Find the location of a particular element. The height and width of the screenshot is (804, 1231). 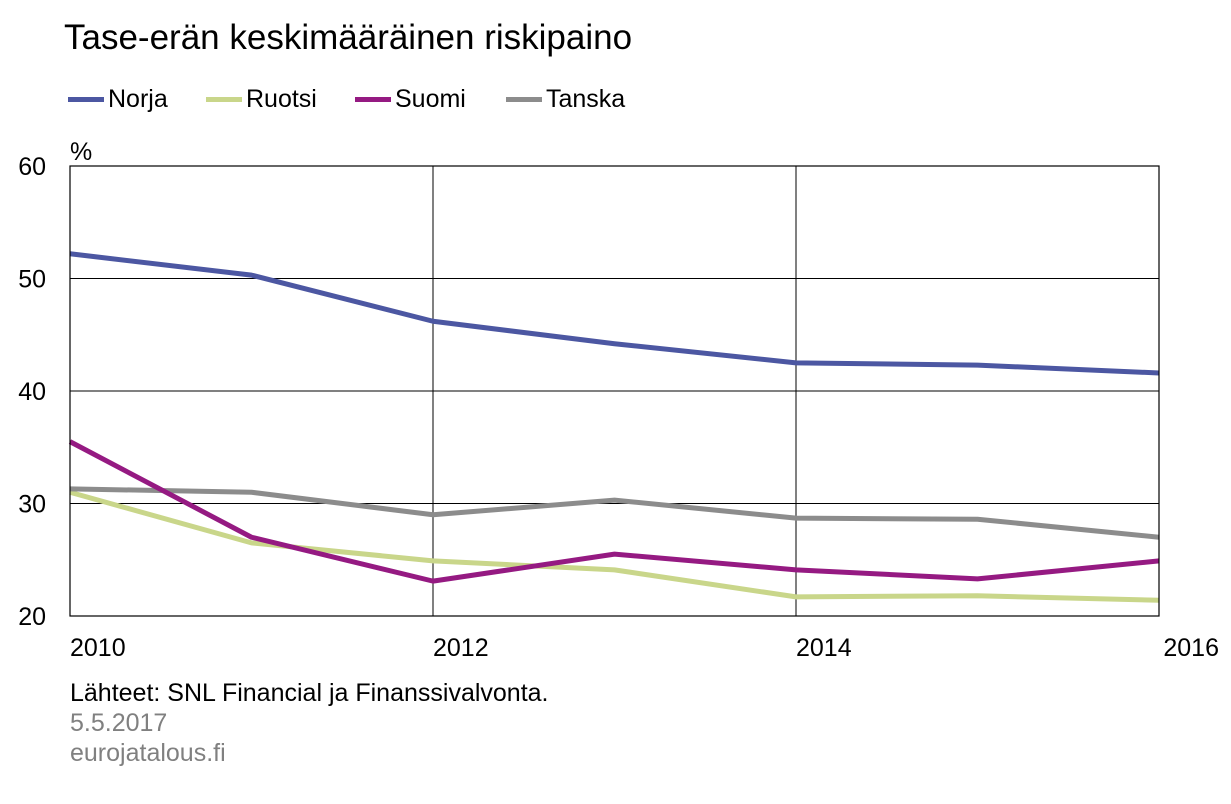

legend-label-ruotsi: Ruotsi is located at coordinates (281, 98).